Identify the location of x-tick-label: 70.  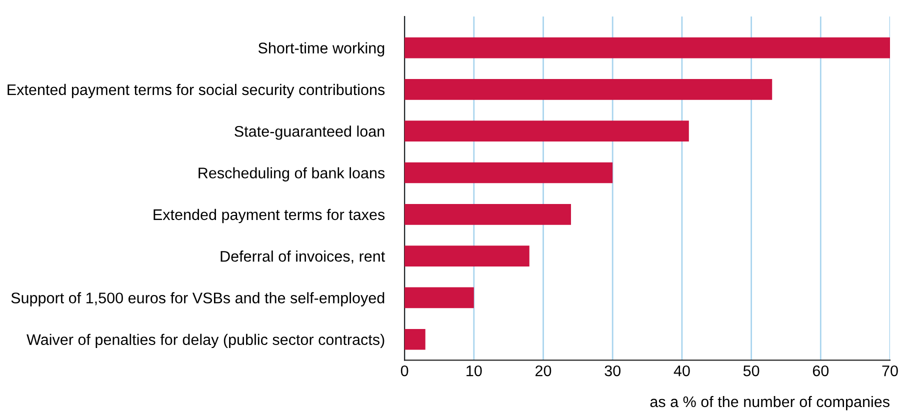
(890, 370).